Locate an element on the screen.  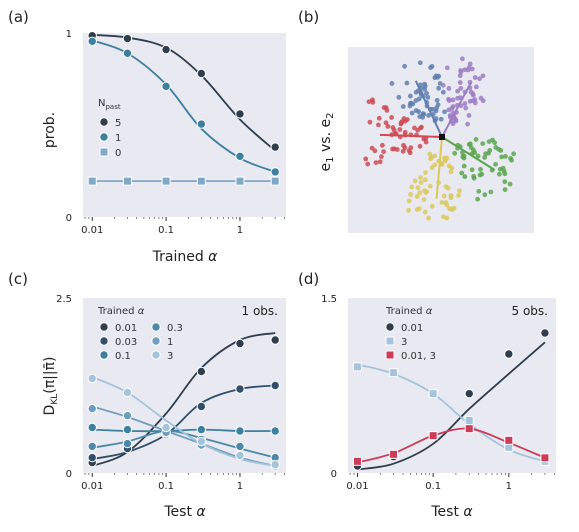
panel-c-xlabel: Test α is located at coordinates (184, 512).